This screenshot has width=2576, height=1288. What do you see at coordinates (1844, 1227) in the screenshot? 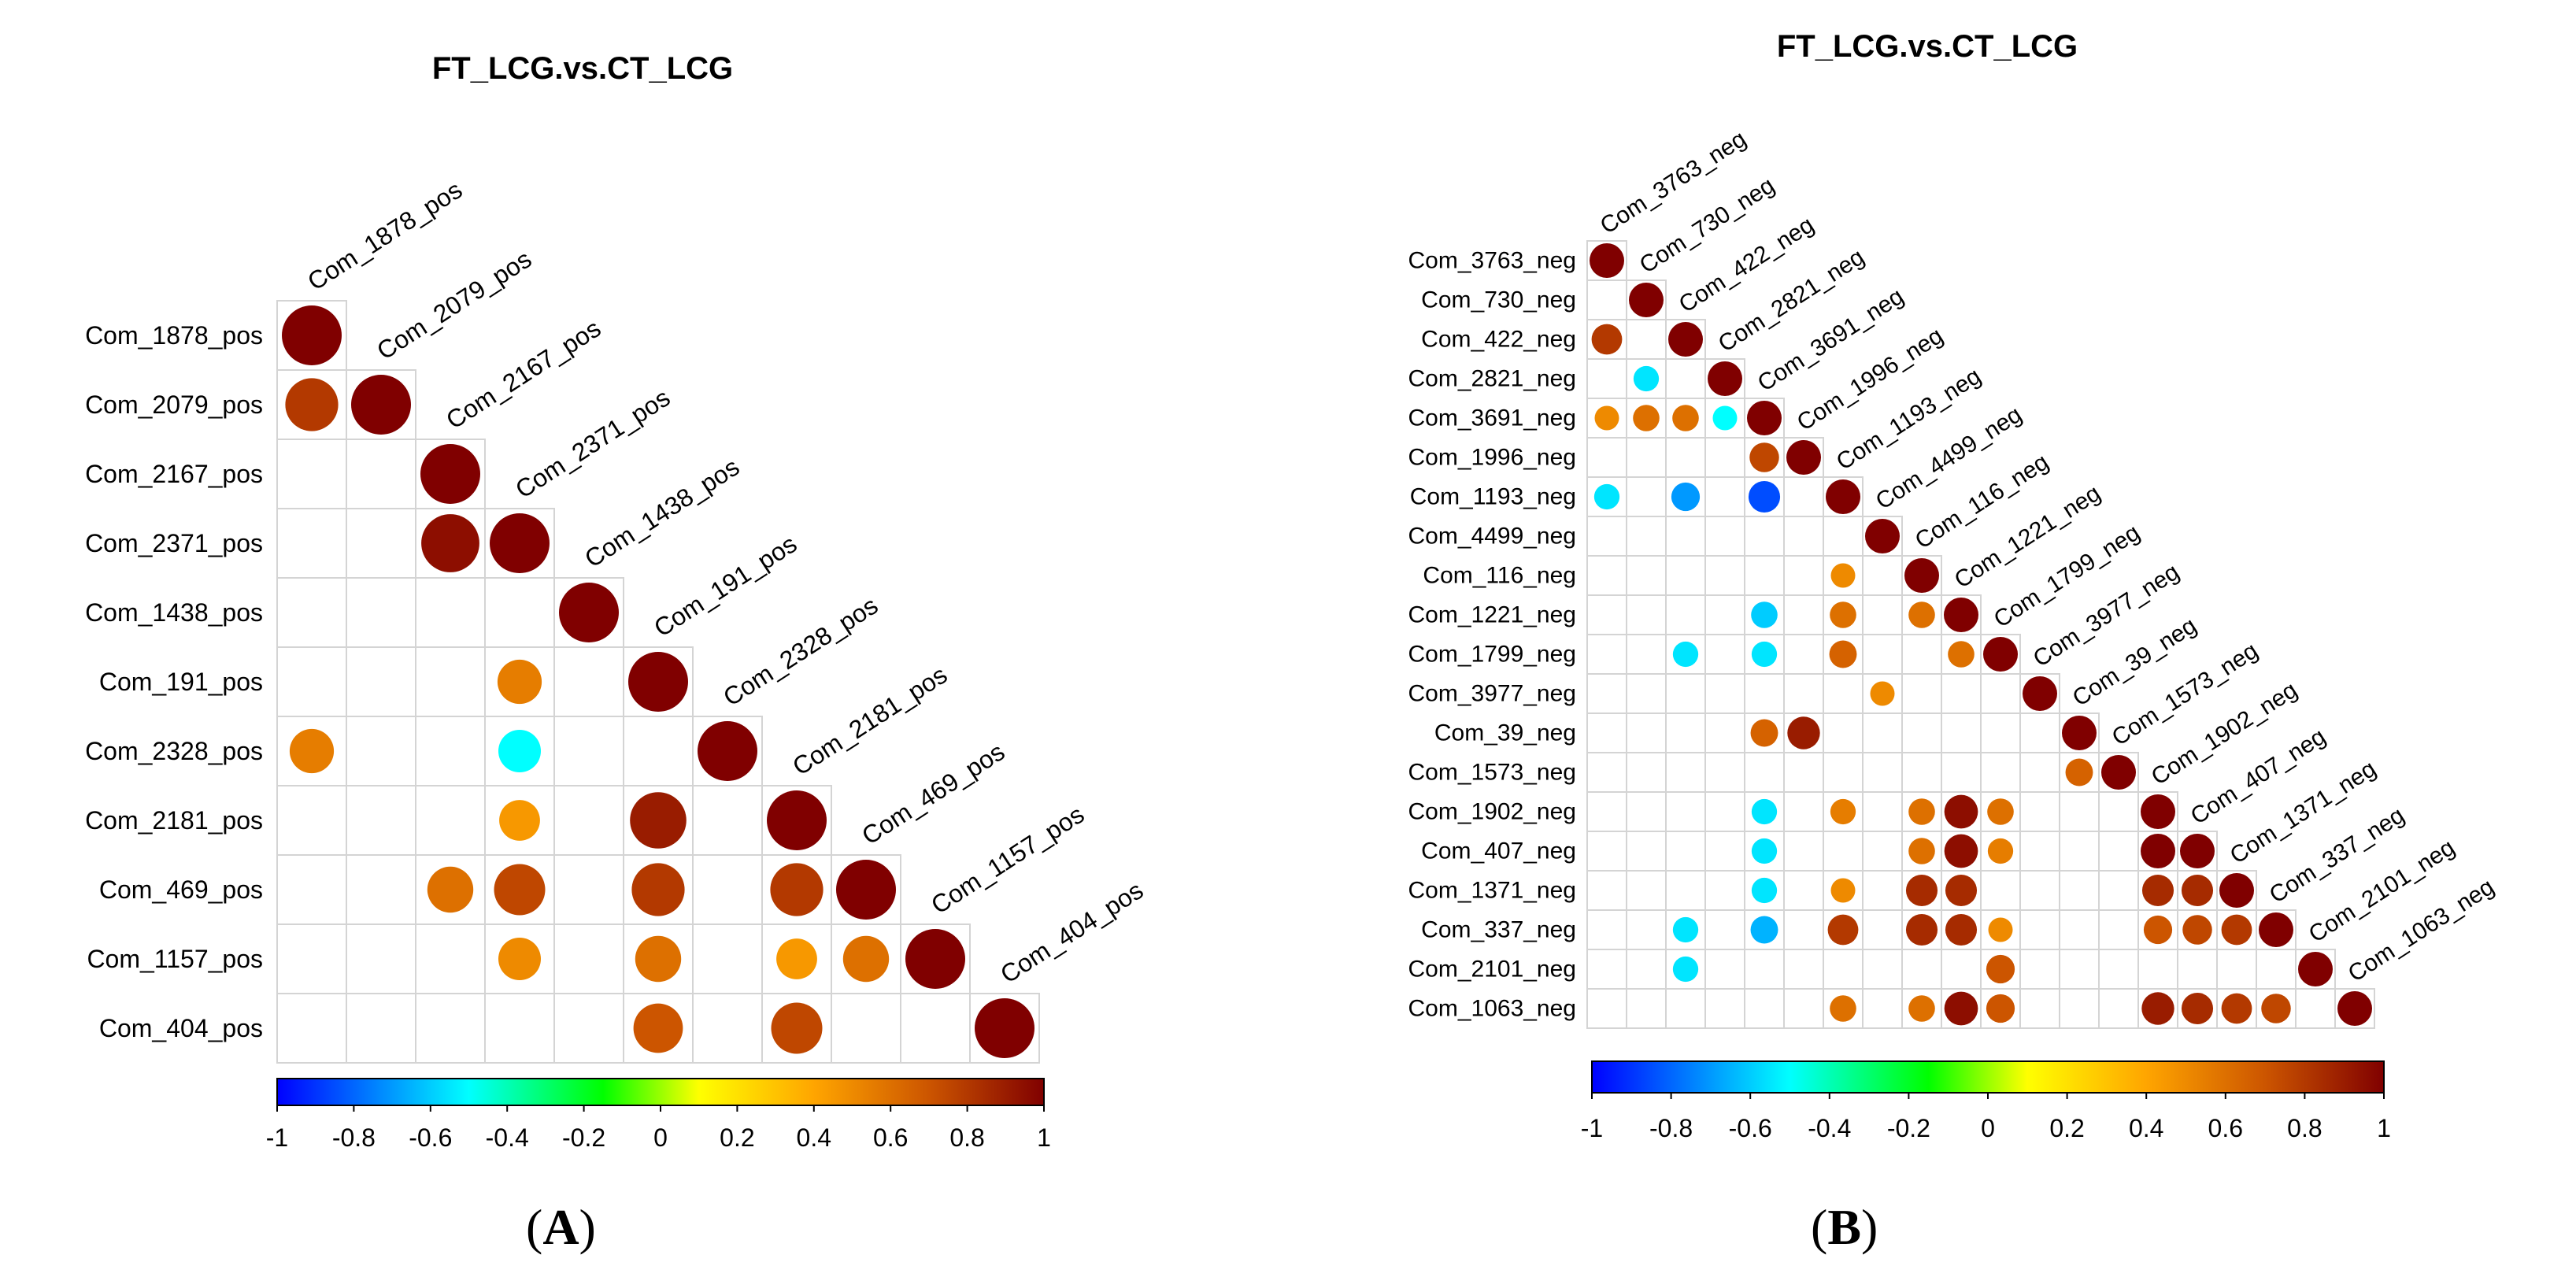
I see `panel-label-b: (B)` at bounding box center [1844, 1227].